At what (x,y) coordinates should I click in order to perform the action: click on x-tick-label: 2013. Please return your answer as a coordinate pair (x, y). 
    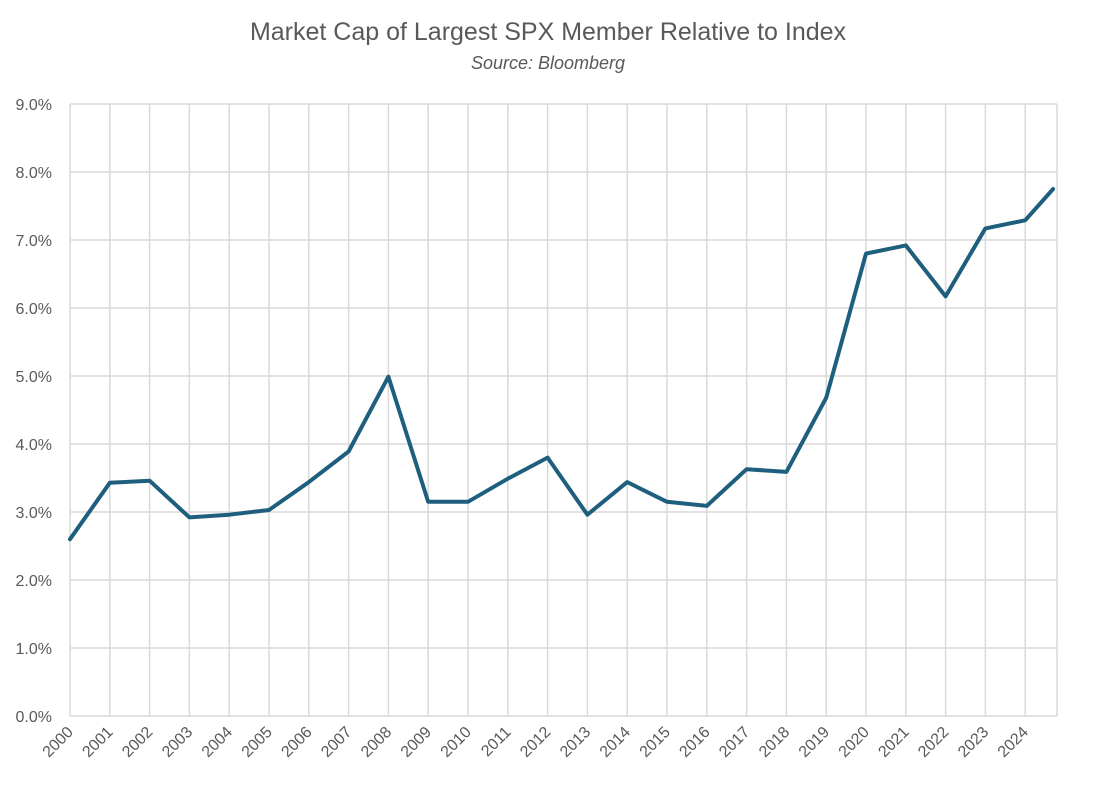
    Looking at the image, I should click on (575, 742).